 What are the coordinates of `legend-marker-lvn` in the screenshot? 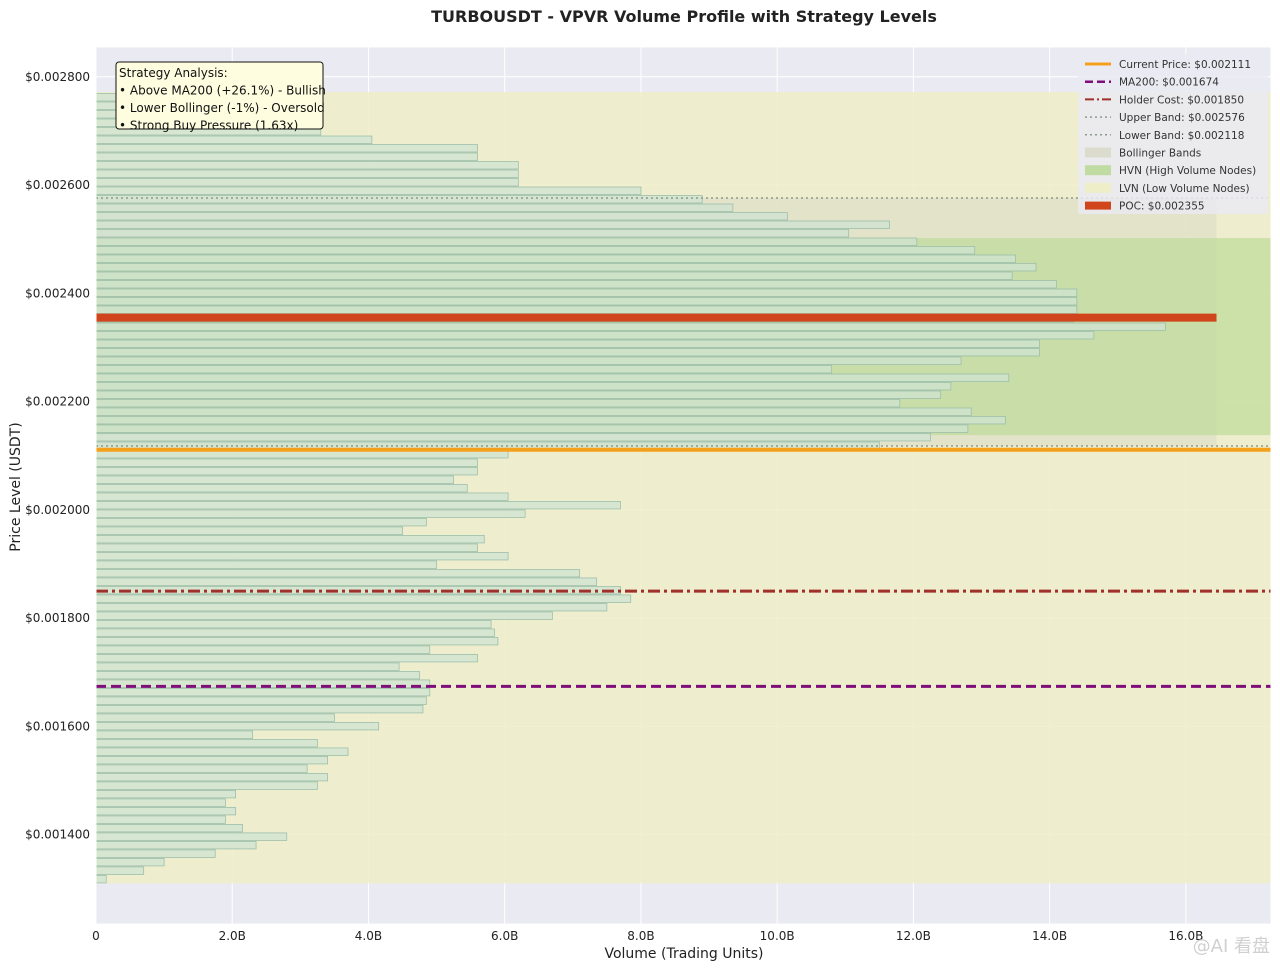 It's located at (1098, 187).